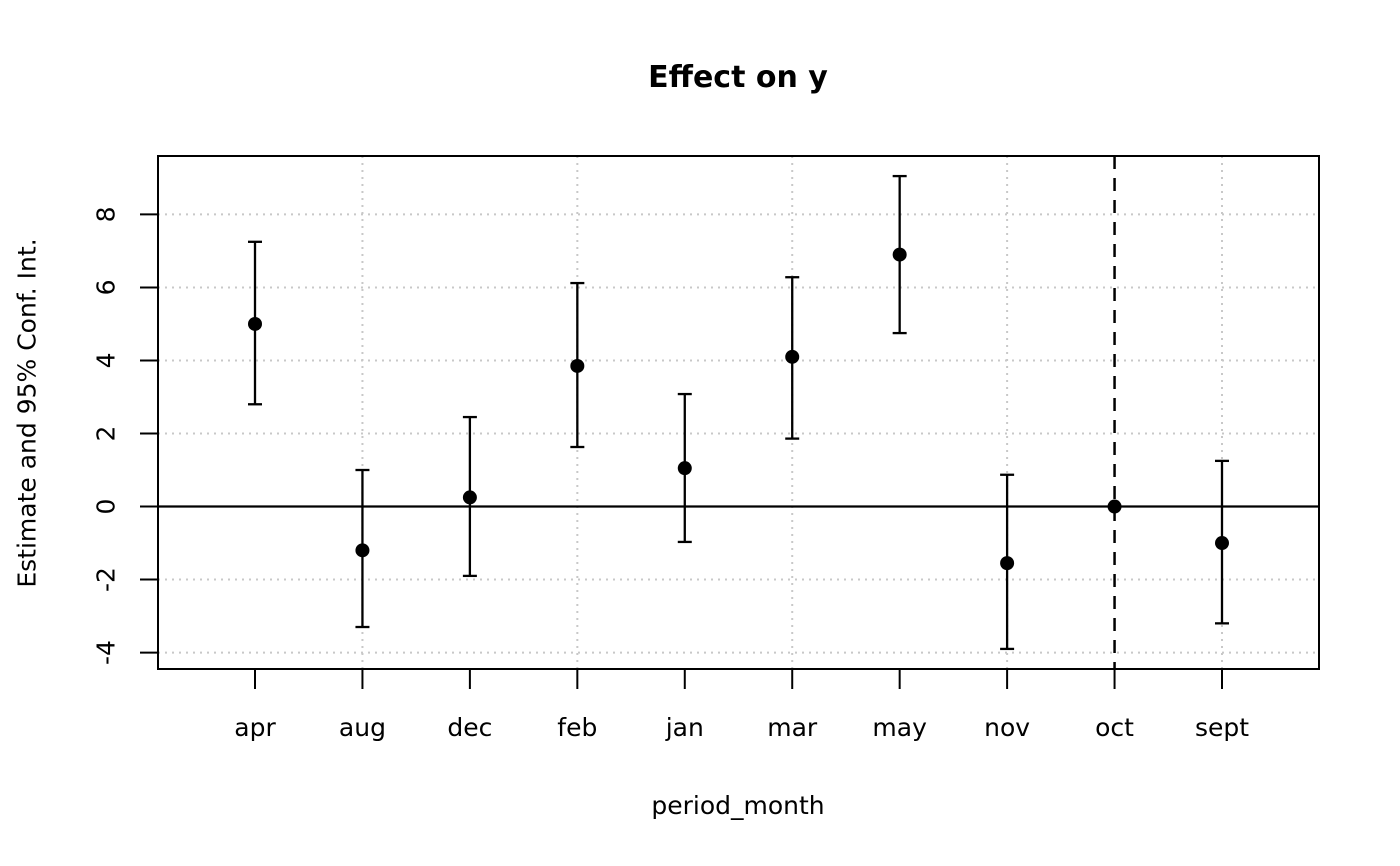 This screenshot has width=1400, height=866. What do you see at coordinates (106, 434) in the screenshot?
I see `y-tick-label: 2` at bounding box center [106, 434].